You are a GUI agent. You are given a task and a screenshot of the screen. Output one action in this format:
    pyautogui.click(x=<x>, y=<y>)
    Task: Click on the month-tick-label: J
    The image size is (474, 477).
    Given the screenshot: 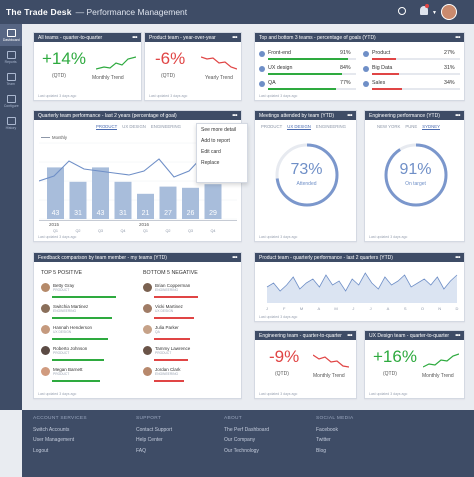 What is the action you would take?
    pyautogui.click(x=267, y=308)
    